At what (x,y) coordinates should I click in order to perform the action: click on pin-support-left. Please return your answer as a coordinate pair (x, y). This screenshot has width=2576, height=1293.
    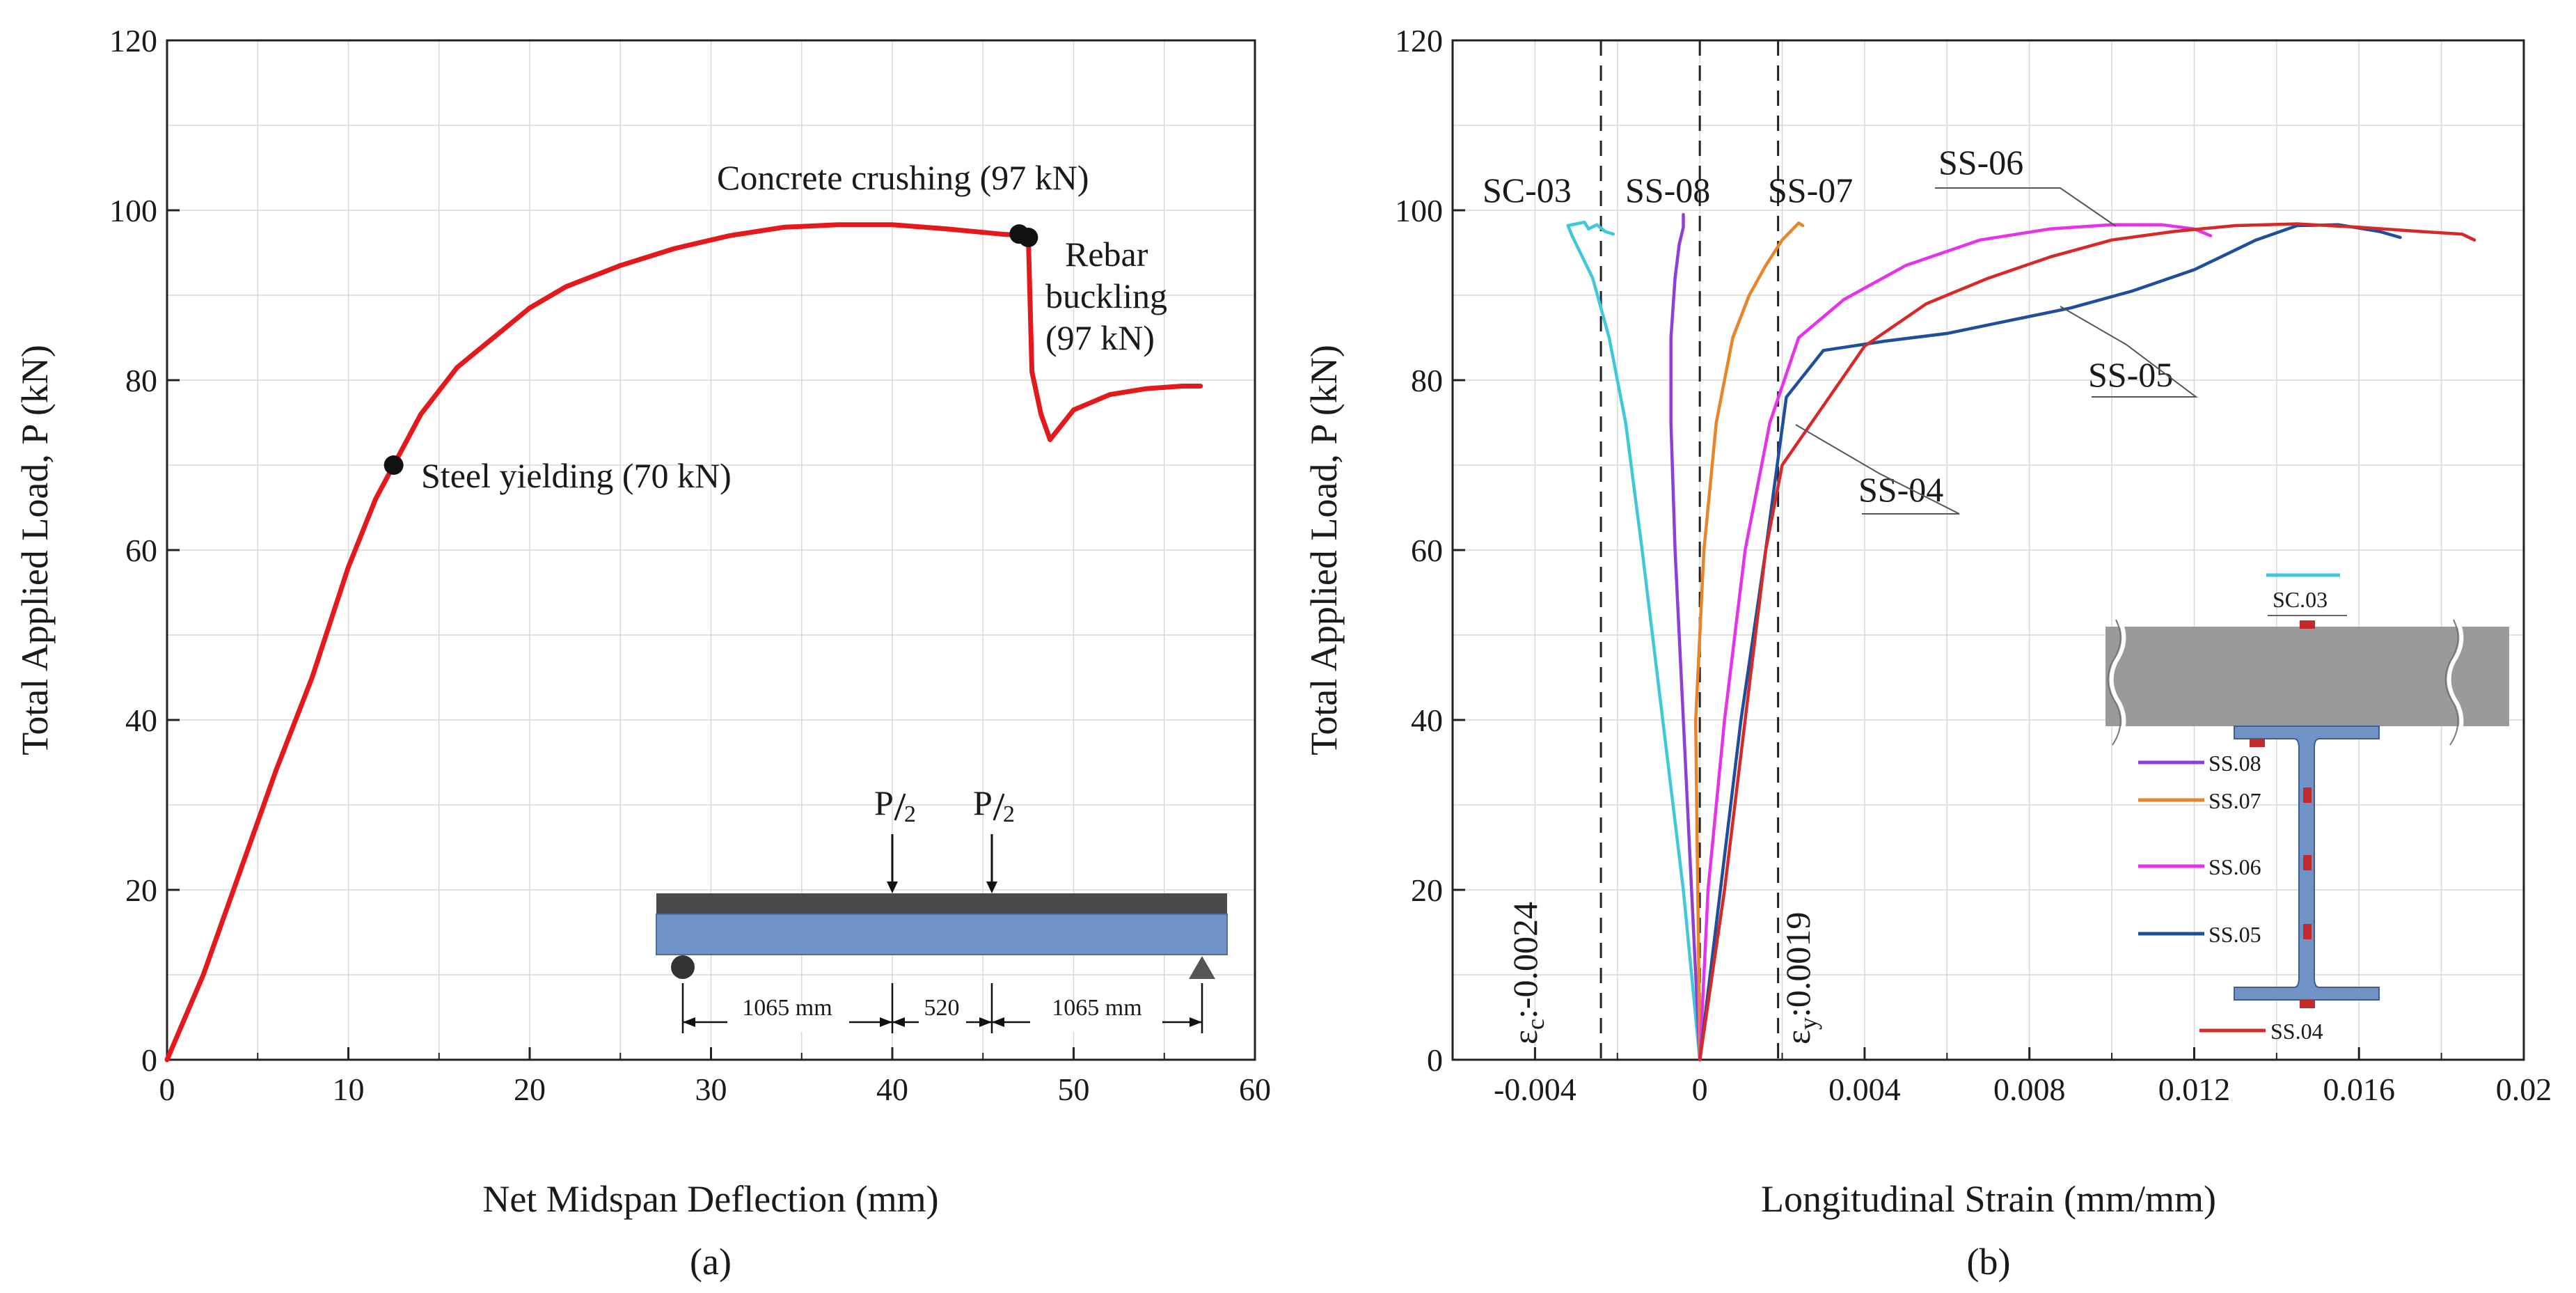
    Looking at the image, I should click on (683, 967).